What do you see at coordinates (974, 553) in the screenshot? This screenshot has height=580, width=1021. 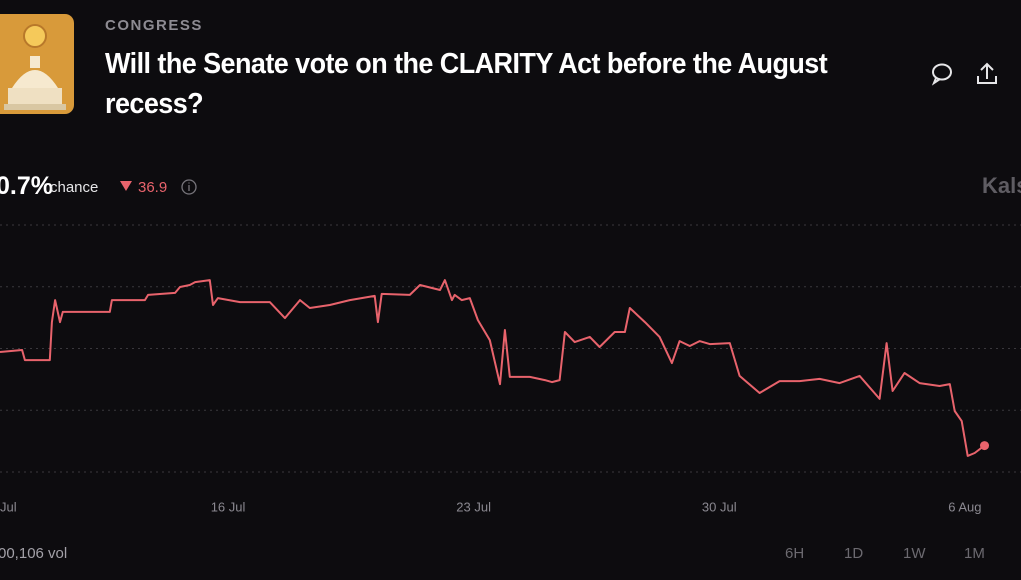 I see `range-button: 1M` at bounding box center [974, 553].